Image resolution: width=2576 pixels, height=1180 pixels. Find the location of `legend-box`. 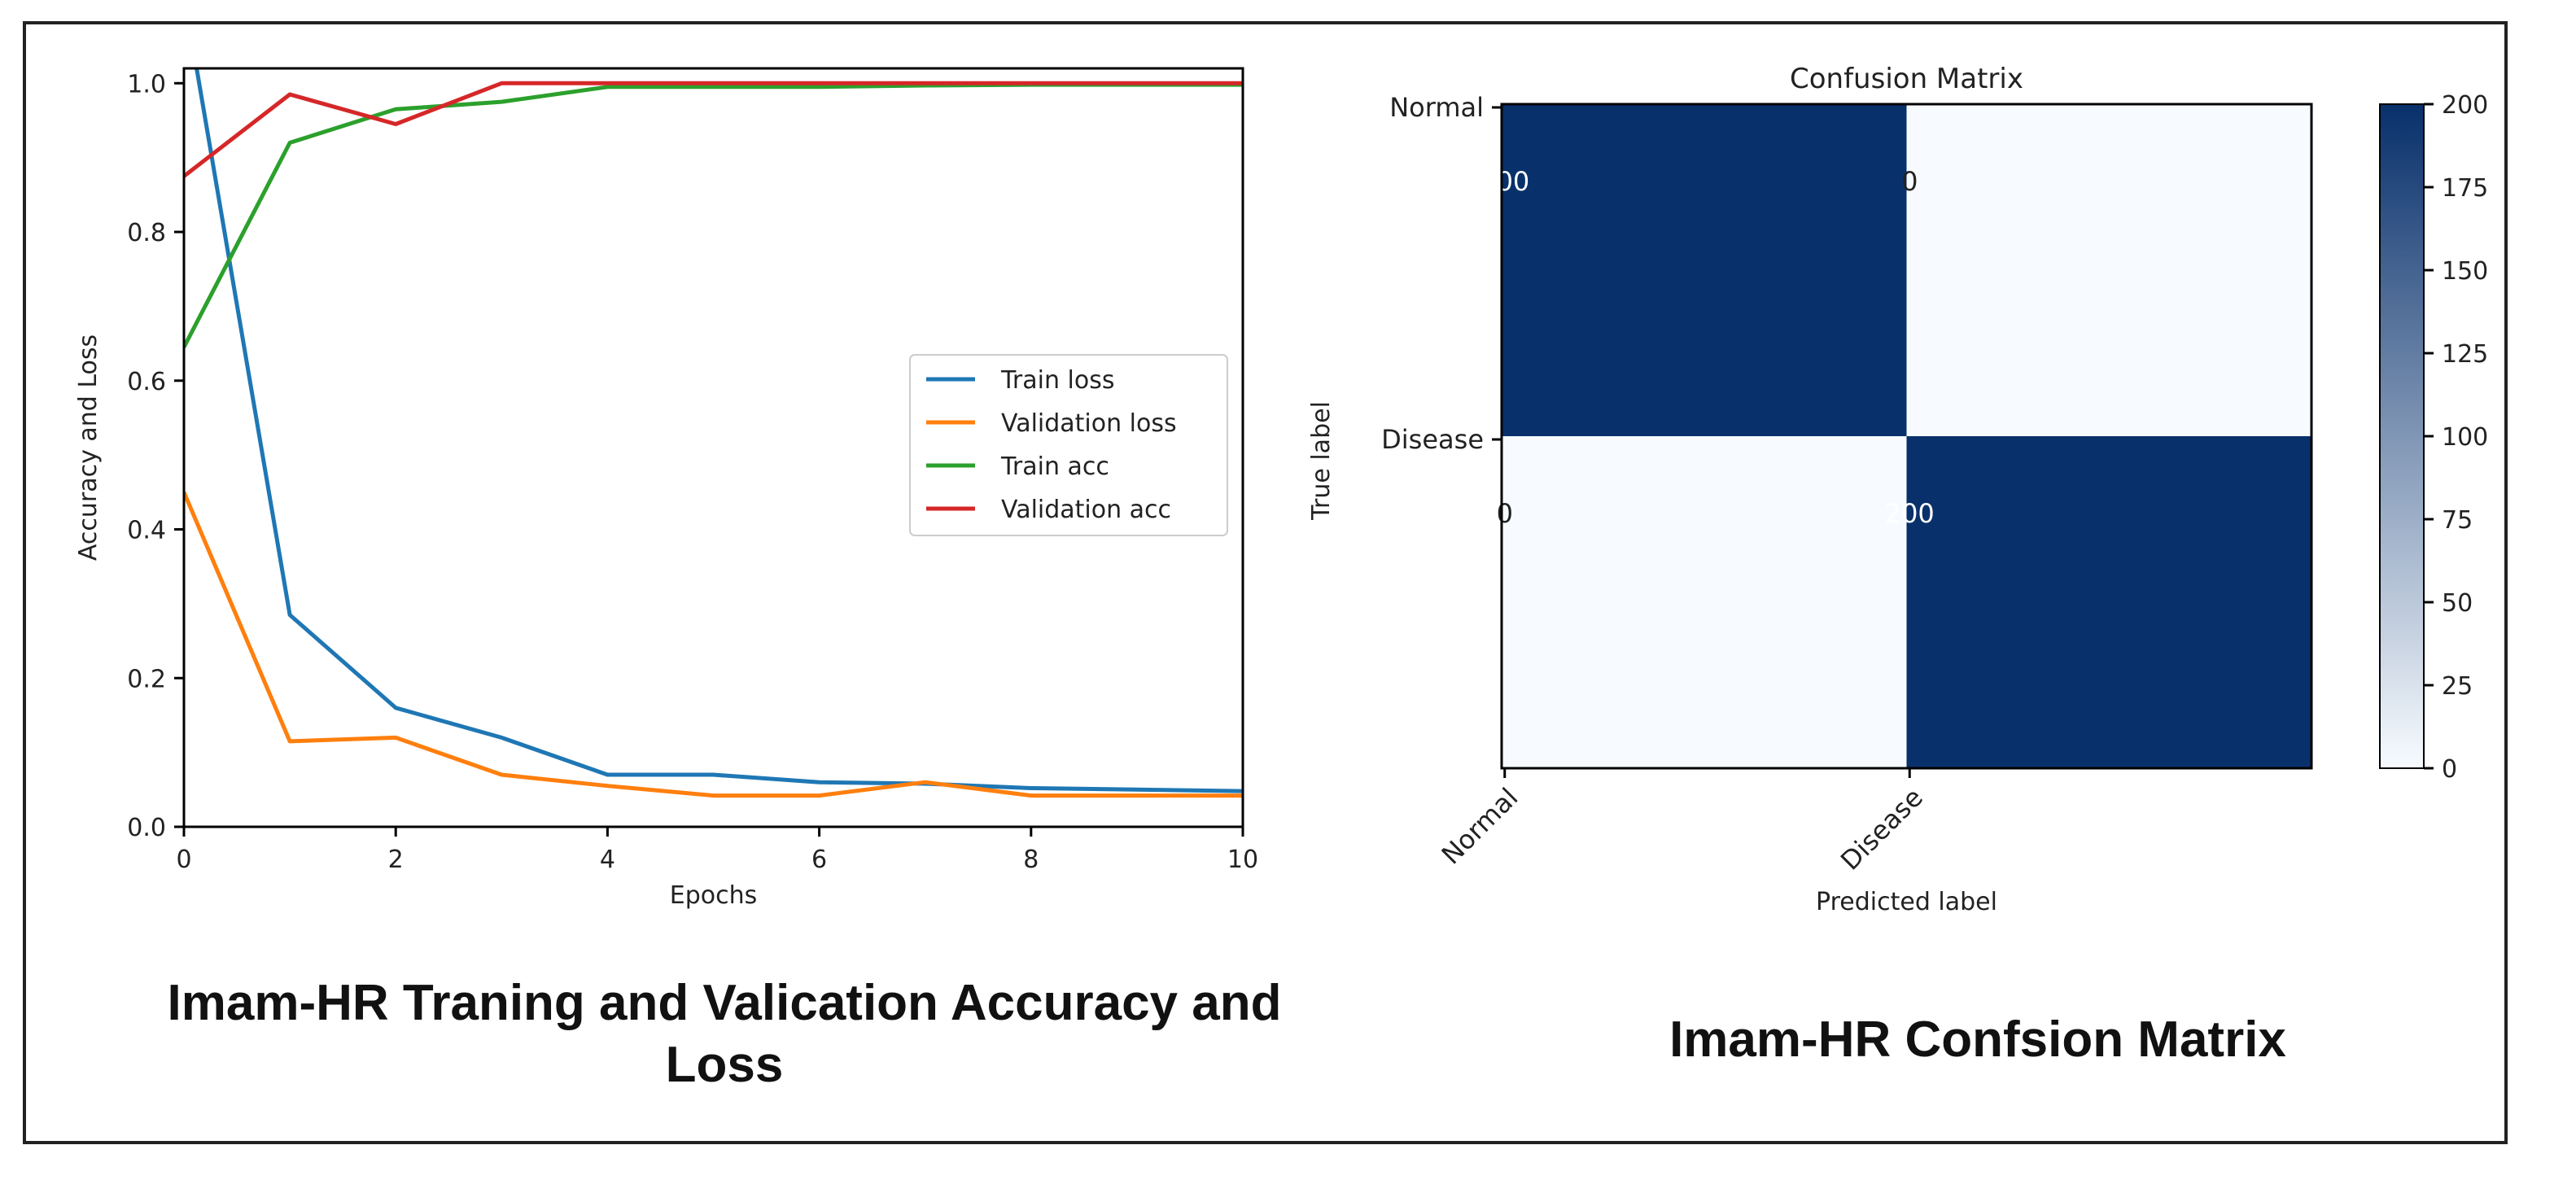

legend-box is located at coordinates (1068, 445).